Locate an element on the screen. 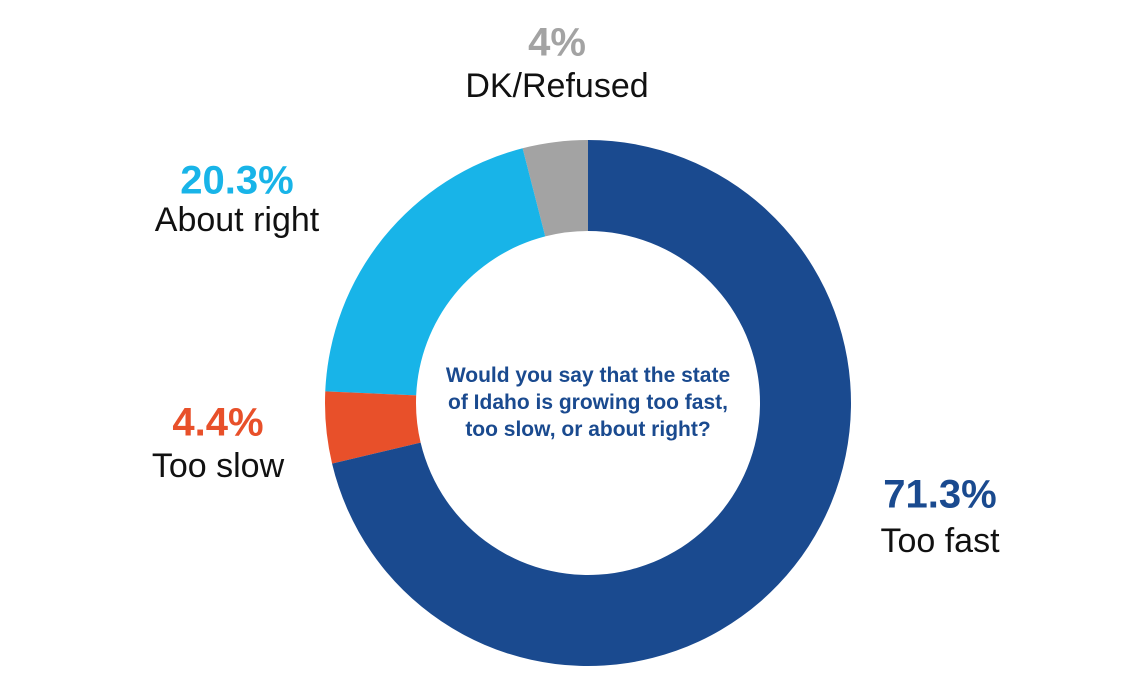 The image size is (1140, 700). category-label: DK/Refused is located at coordinates (556, 86).